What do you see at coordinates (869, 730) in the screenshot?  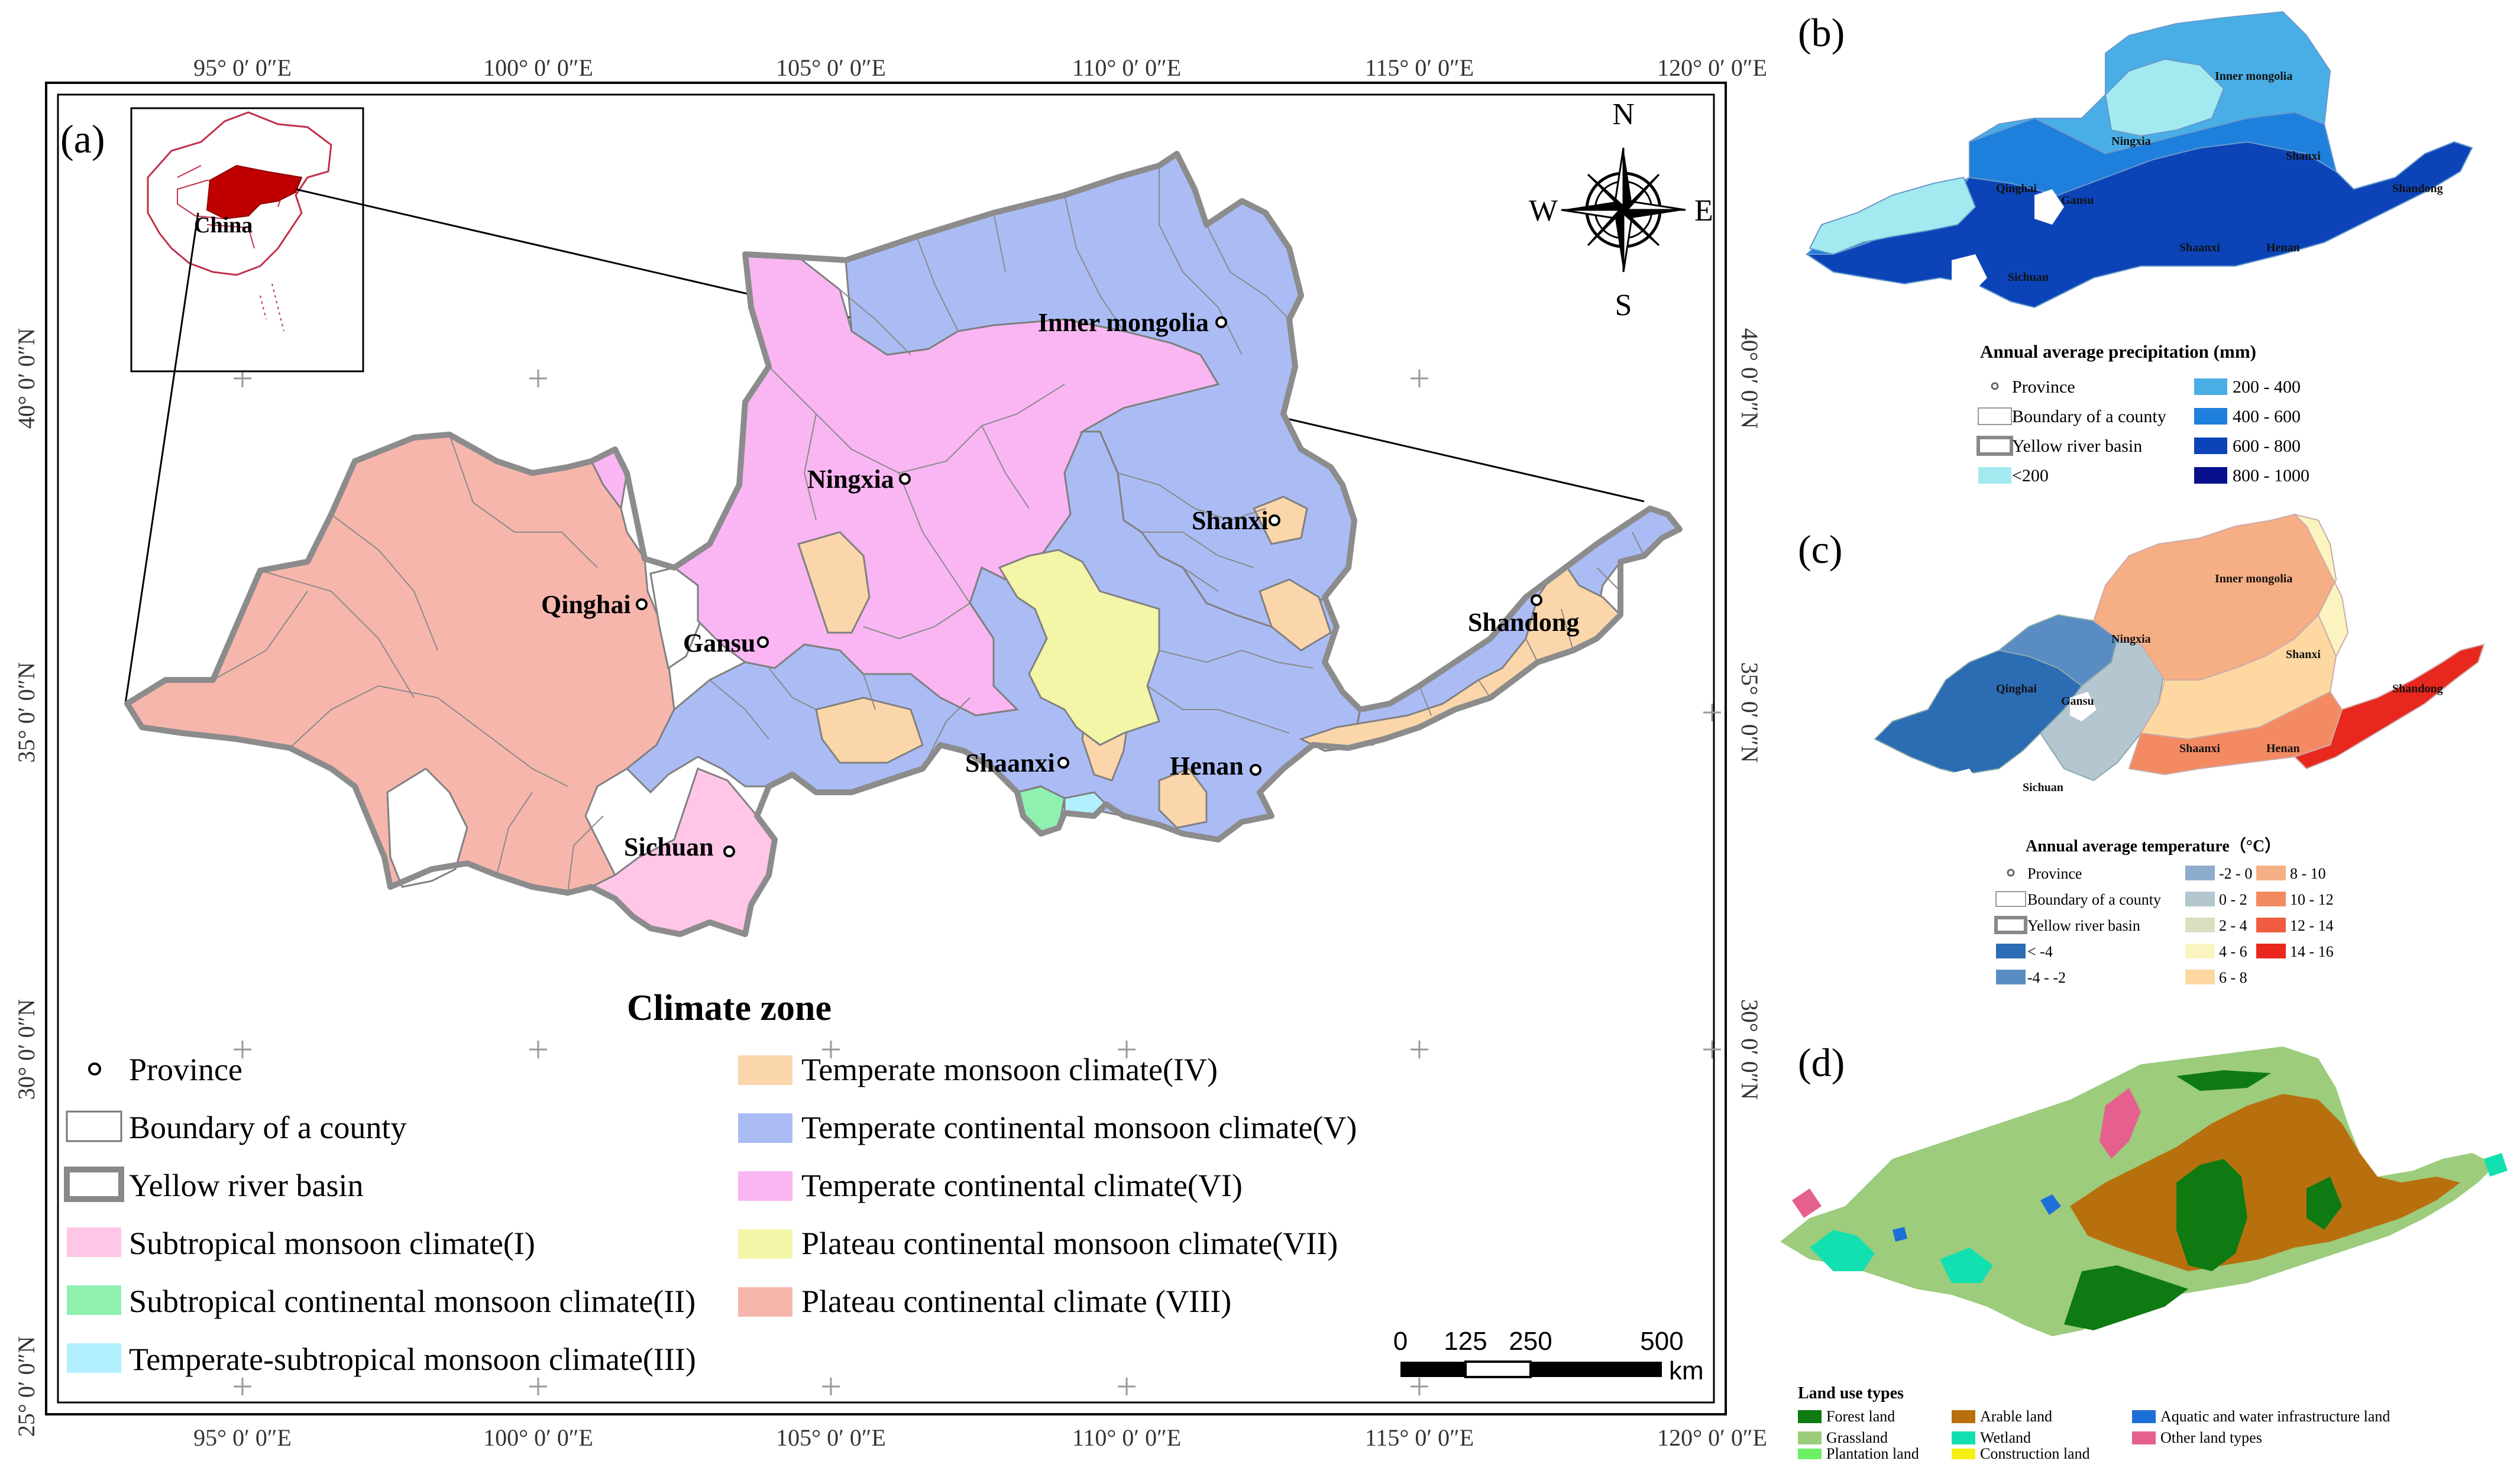 I see `zone-temperate-monsoon-south` at bounding box center [869, 730].